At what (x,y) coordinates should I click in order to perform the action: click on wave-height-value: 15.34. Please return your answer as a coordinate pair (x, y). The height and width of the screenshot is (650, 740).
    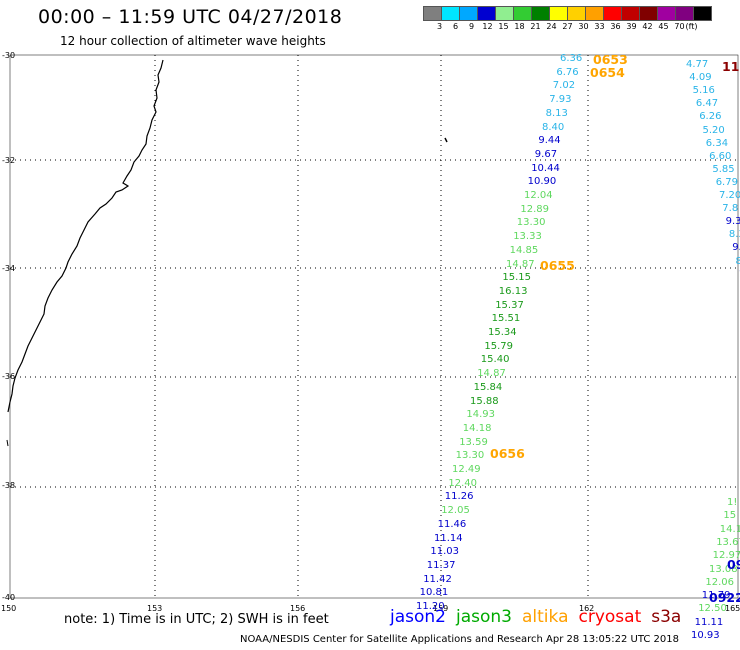
    Looking at the image, I should click on (502, 332).